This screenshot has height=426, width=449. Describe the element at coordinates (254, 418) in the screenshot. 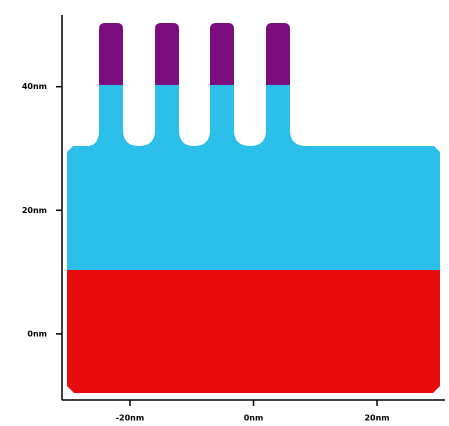

I see `x-tick-label: 0nm` at that location.